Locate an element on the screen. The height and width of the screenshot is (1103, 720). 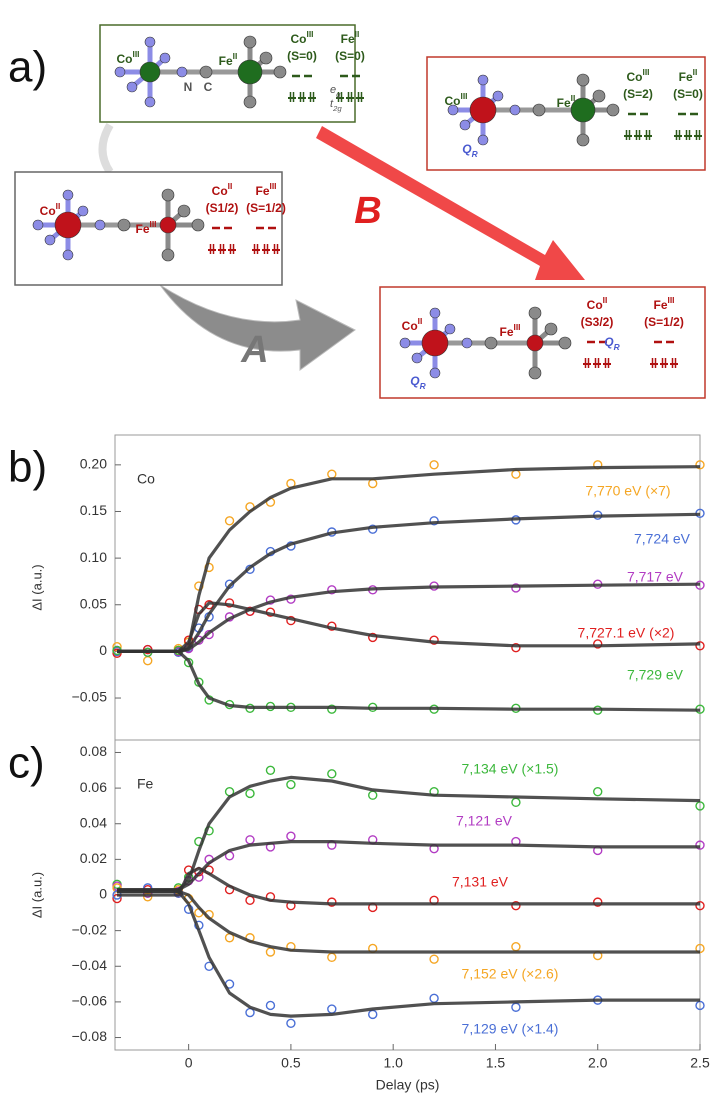
y-tick-label: 0.06 is located at coordinates (93, 787).